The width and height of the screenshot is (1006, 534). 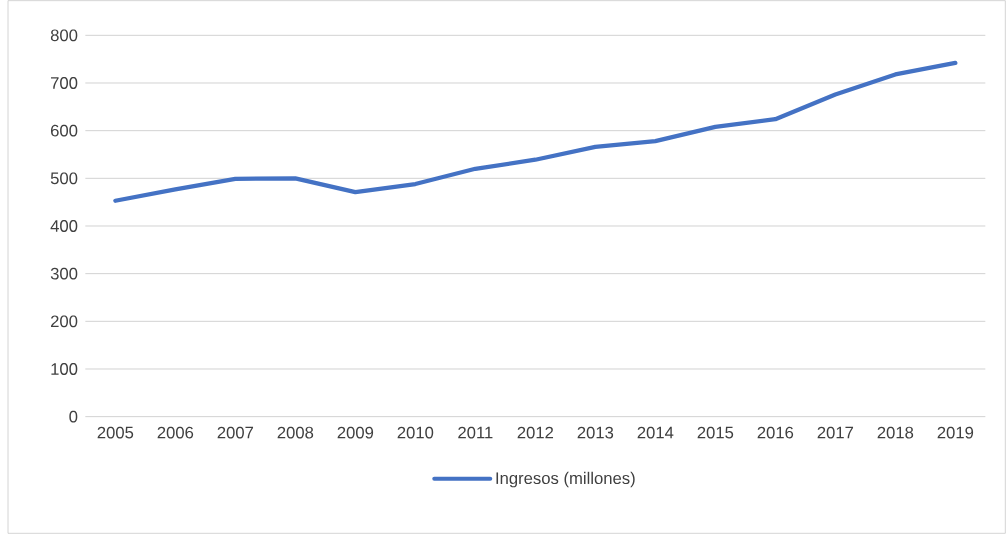 I want to click on x-tick-label: 2019, so click(x=955, y=432).